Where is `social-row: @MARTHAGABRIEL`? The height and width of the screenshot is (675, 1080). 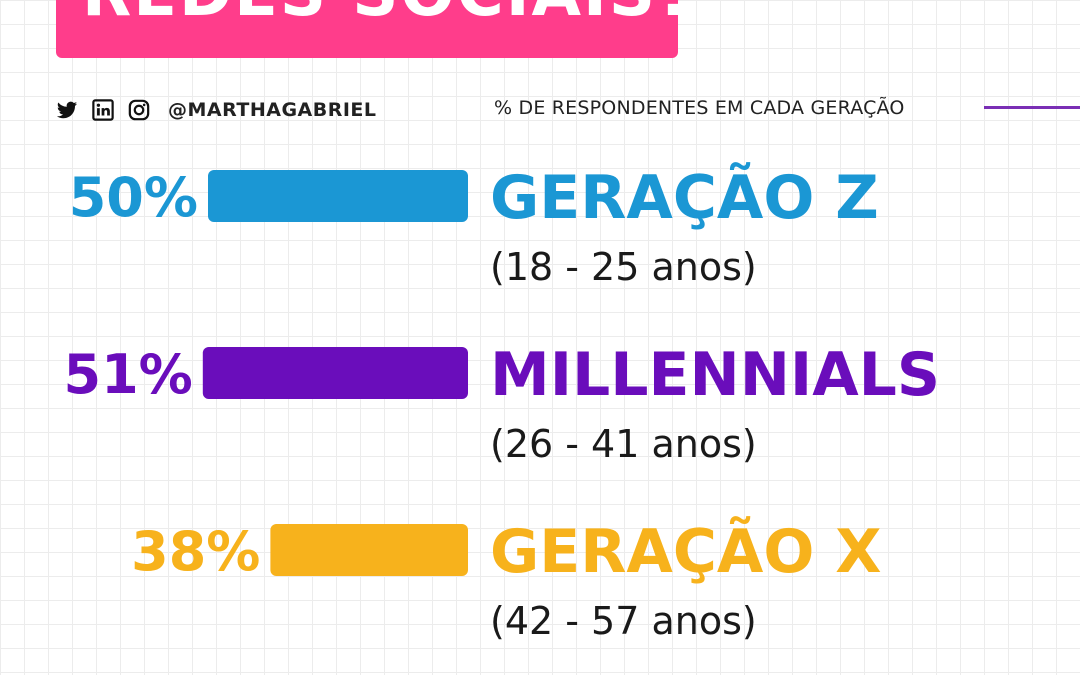 social-row: @MARTHAGABRIEL is located at coordinates (216, 110).